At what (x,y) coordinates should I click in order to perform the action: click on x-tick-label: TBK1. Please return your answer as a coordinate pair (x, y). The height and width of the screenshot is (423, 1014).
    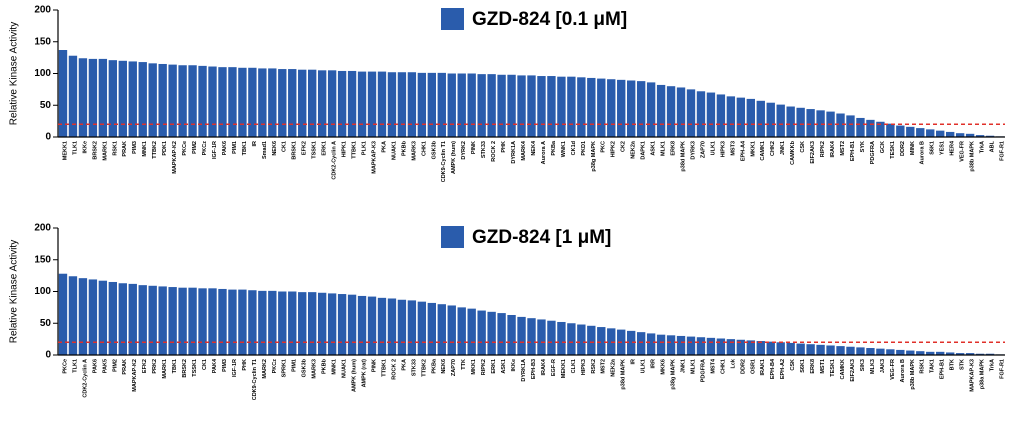
    Looking at the image, I should click on (245, 148).